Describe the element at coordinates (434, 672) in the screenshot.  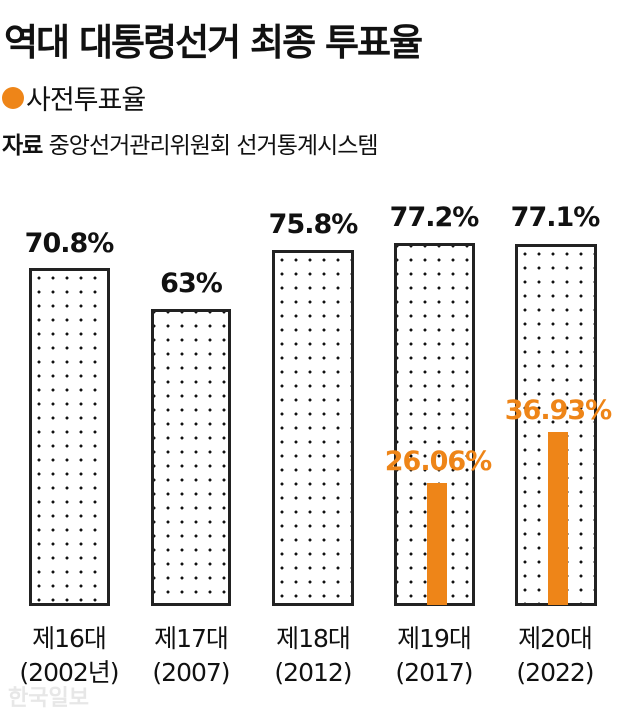
I see `x-label-year: (2017)` at that location.